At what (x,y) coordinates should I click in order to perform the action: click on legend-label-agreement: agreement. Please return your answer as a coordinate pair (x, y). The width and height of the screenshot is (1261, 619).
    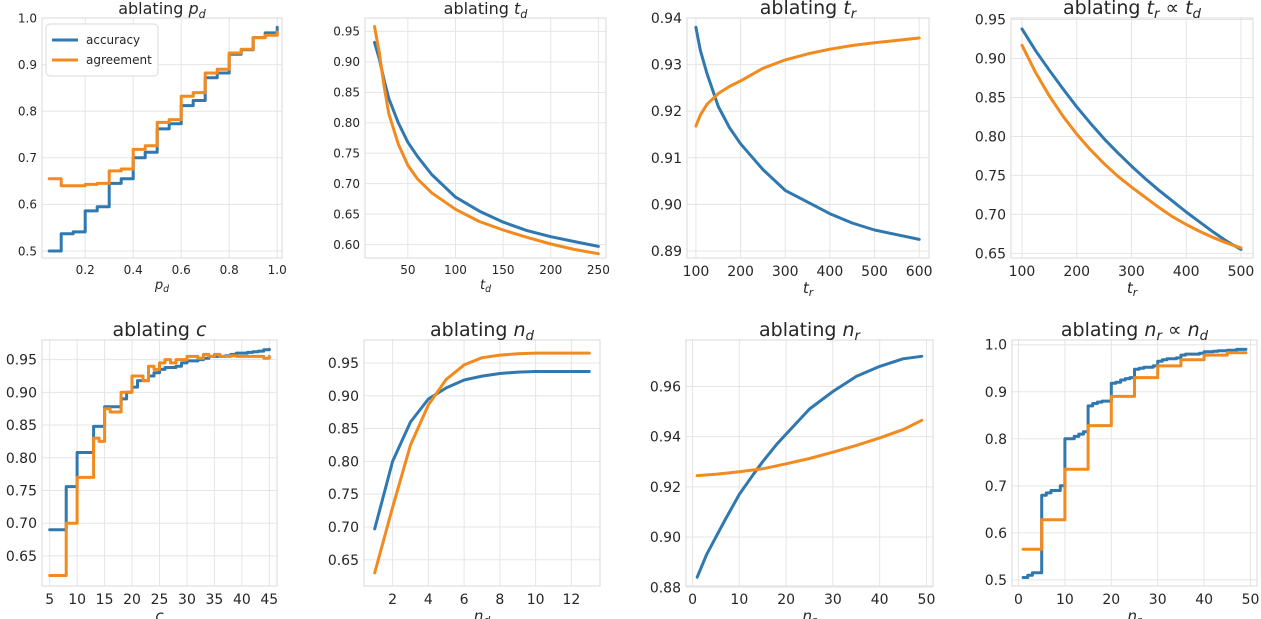
    Looking at the image, I should click on (119, 60).